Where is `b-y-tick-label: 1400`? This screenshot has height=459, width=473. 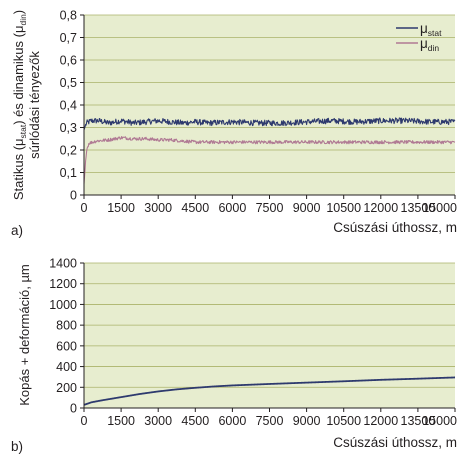
b-y-tick-label: 1400 is located at coordinates (63, 264).